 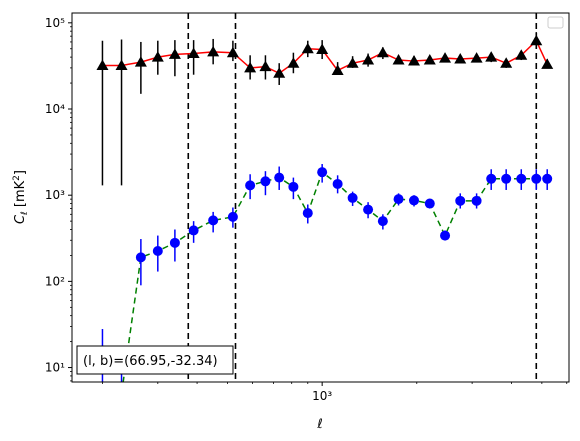 What do you see at coordinates (55, 368) in the screenshot?
I see `y-tick-label: 10¹` at bounding box center [55, 368].